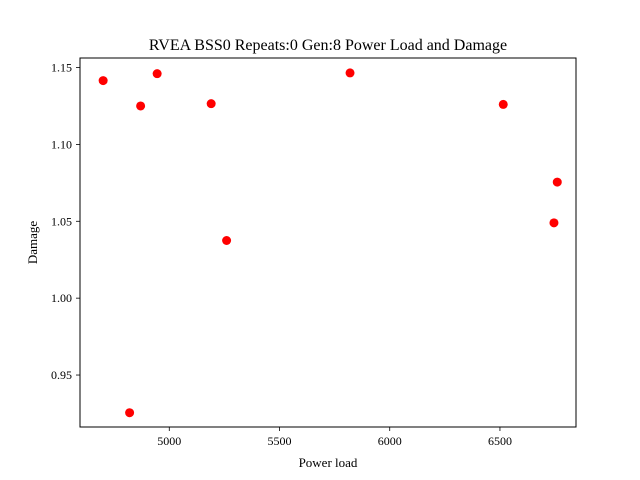 The image size is (640, 480). What do you see at coordinates (169, 441) in the screenshot?
I see `x-tick-label: 5000` at bounding box center [169, 441].